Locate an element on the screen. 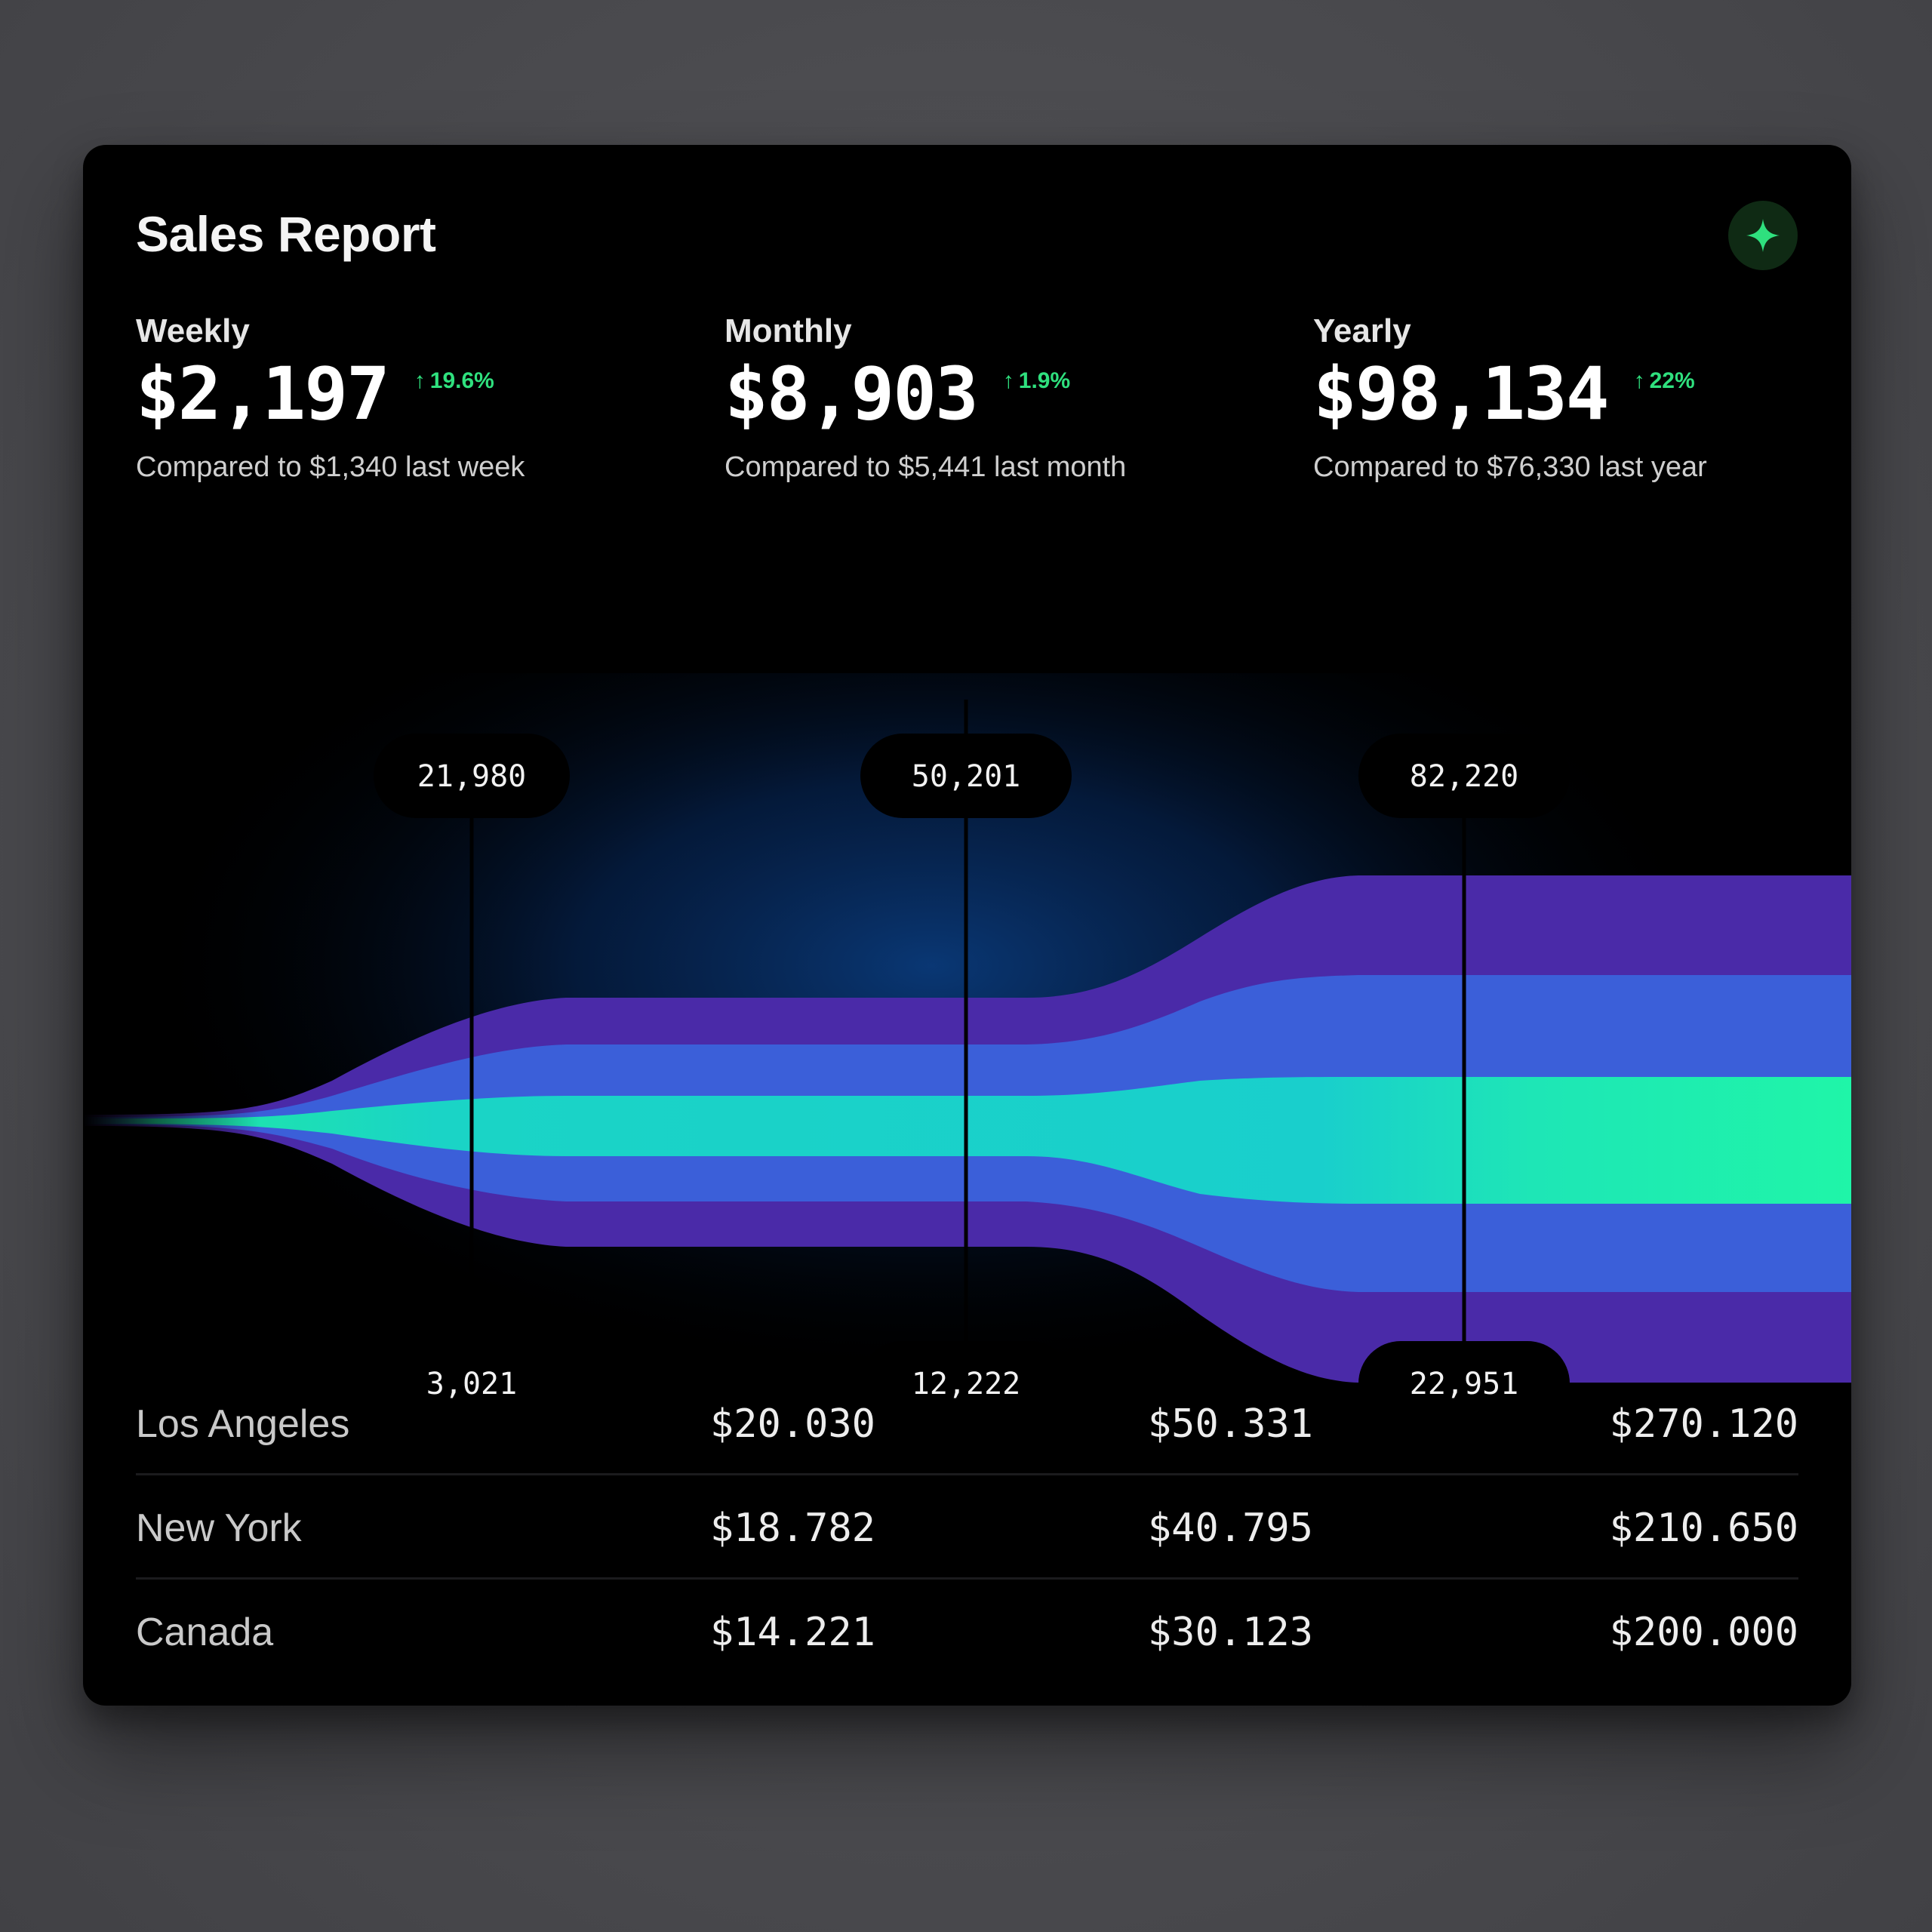 The width and height of the screenshot is (1932, 1932). marker-top-monthly: 50,201 is located at coordinates (966, 776).